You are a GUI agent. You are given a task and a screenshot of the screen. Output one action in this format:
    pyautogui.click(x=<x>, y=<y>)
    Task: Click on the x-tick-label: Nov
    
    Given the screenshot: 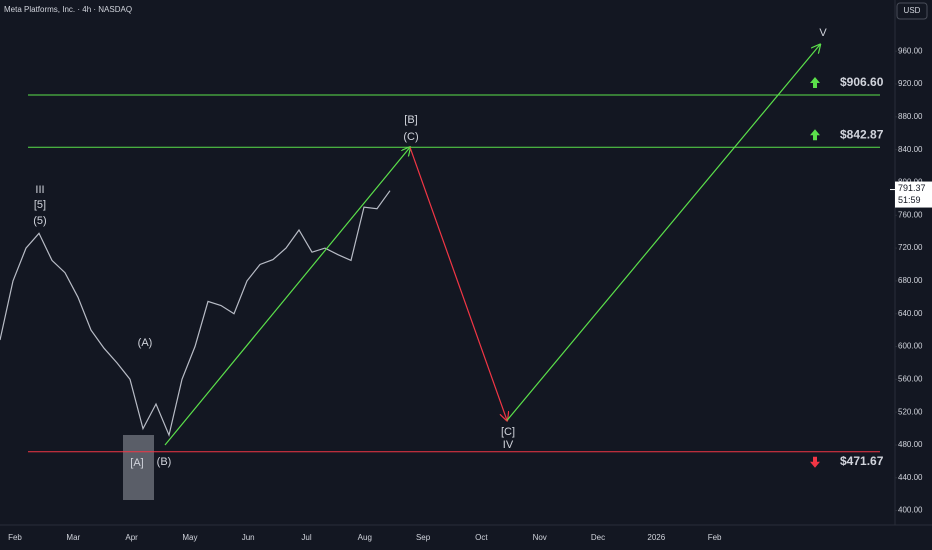 What is the action you would take?
    pyautogui.click(x=540, y=537)
    